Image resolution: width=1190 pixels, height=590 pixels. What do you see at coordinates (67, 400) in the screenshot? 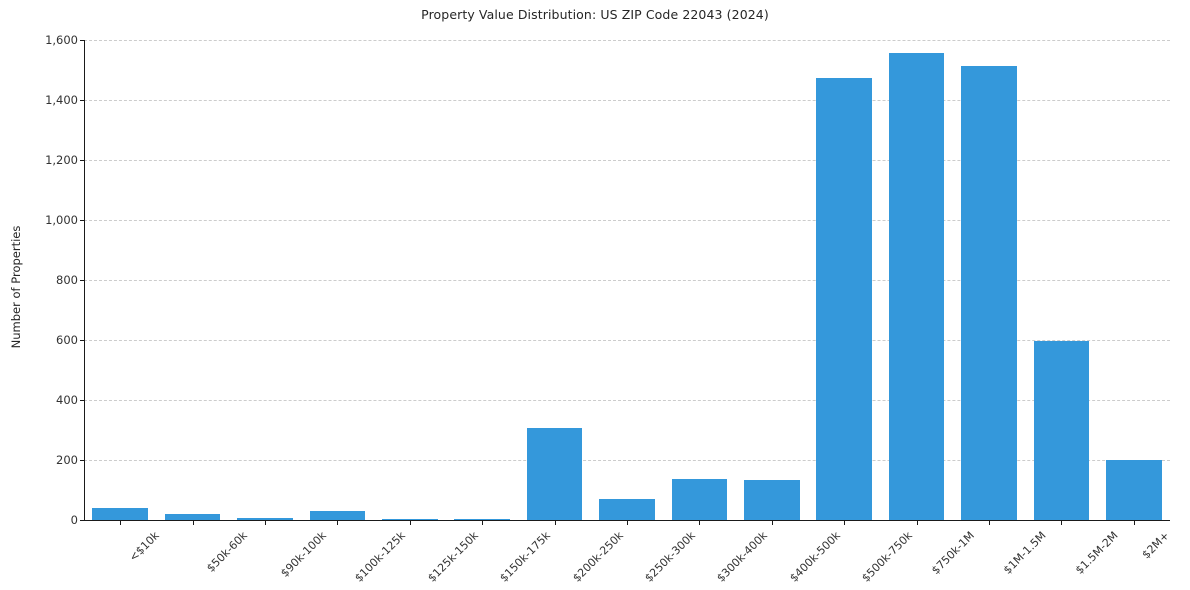
I see `y-tick-label: 400` at bounding box center [67, 400].